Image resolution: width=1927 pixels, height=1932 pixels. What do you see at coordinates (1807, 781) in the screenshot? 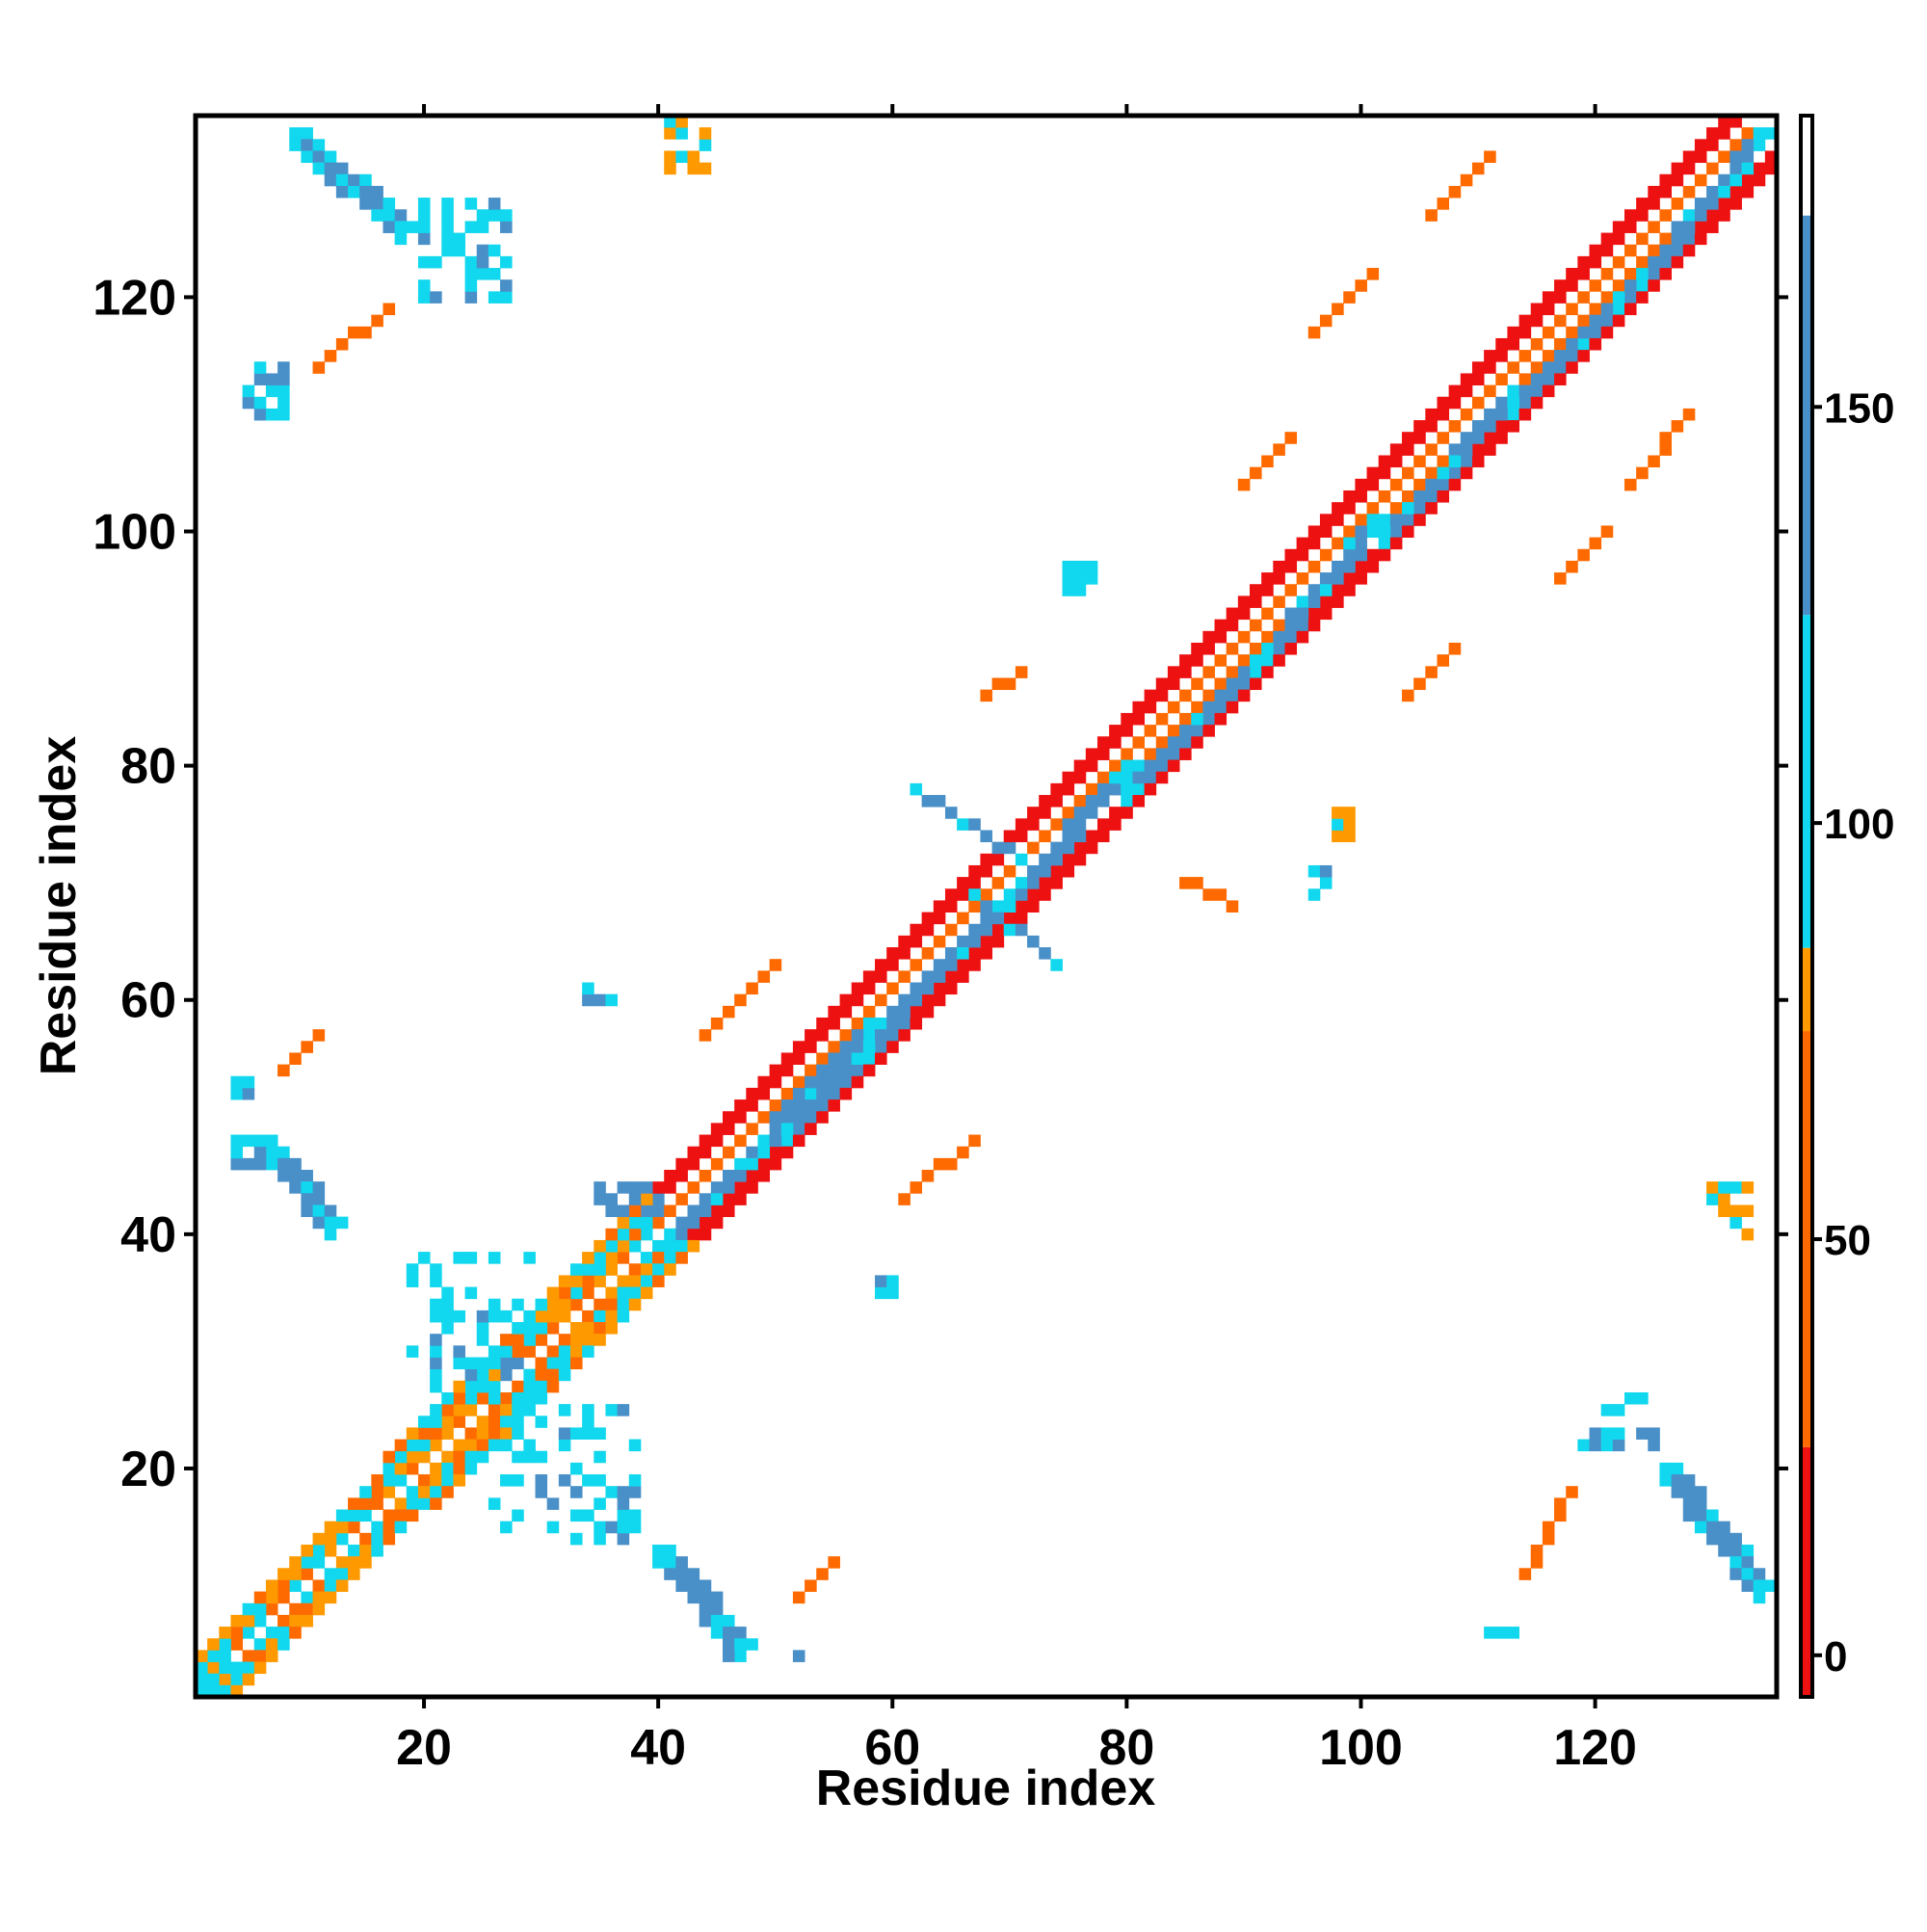
I see `colorbar-band` at bounding box center [1807, 781].